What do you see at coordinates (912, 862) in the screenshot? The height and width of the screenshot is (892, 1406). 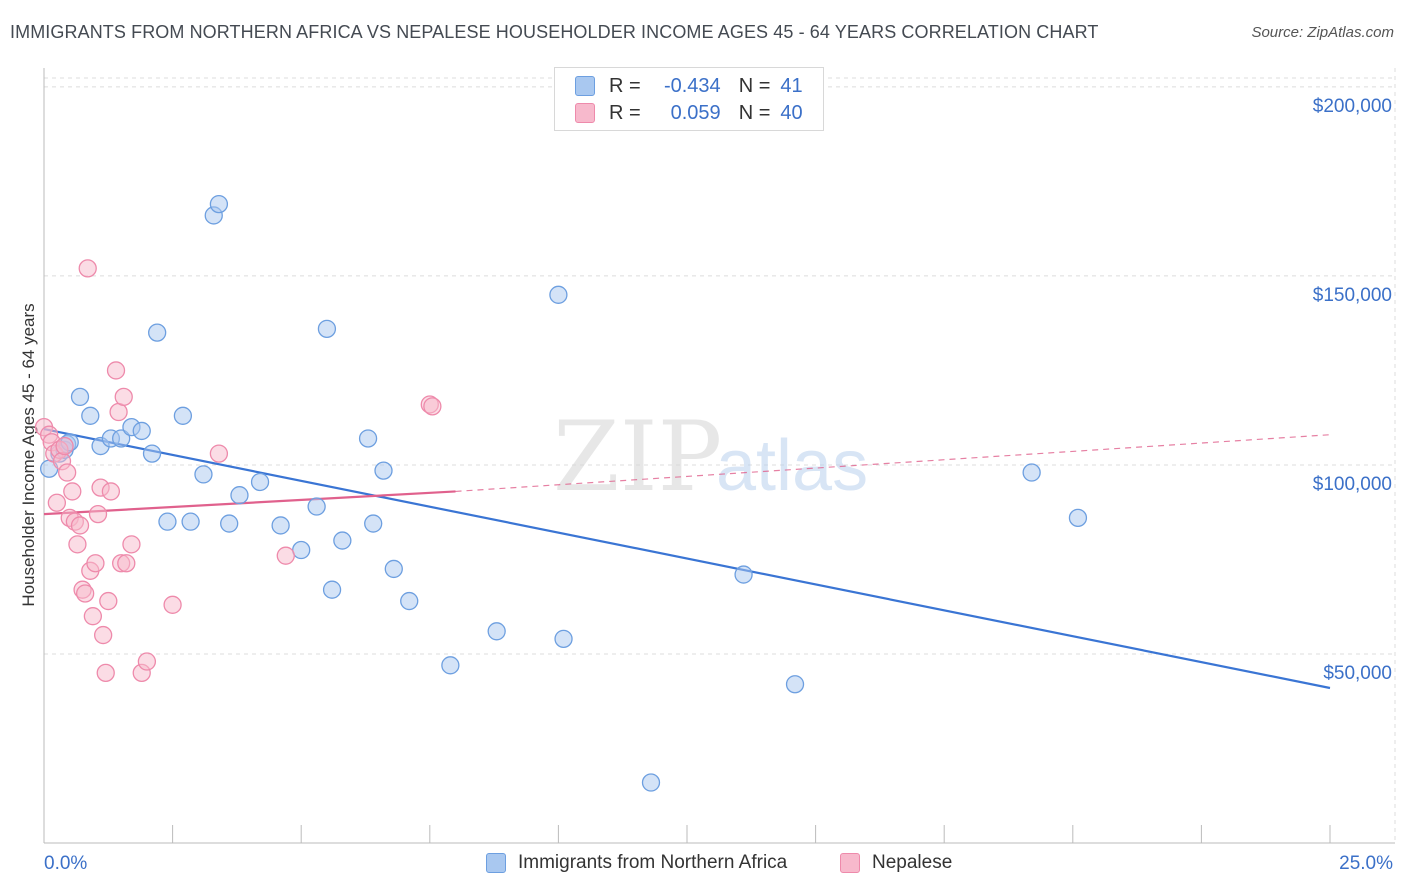 I see `legend-label-nepalese: Nepalese` at bounding box center [912, 862].